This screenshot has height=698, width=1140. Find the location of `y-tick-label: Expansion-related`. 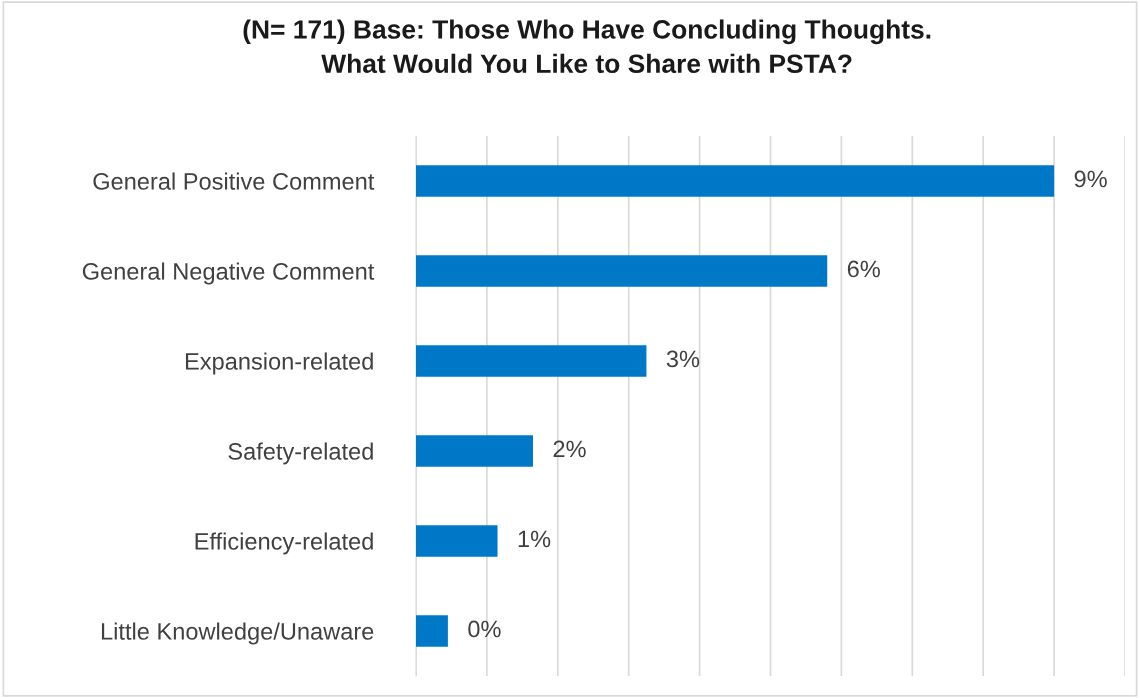

y-tick-label: Expansion-related is located at coordinates (279, 363).